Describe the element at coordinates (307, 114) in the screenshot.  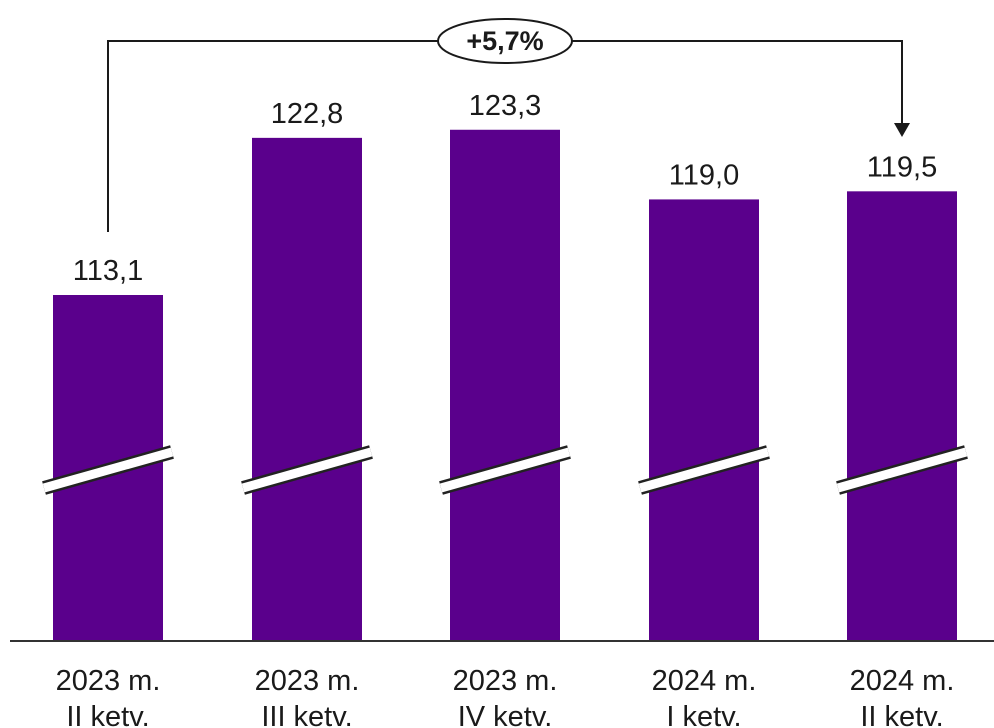
I see `value-label-2: 122,8` at that location.